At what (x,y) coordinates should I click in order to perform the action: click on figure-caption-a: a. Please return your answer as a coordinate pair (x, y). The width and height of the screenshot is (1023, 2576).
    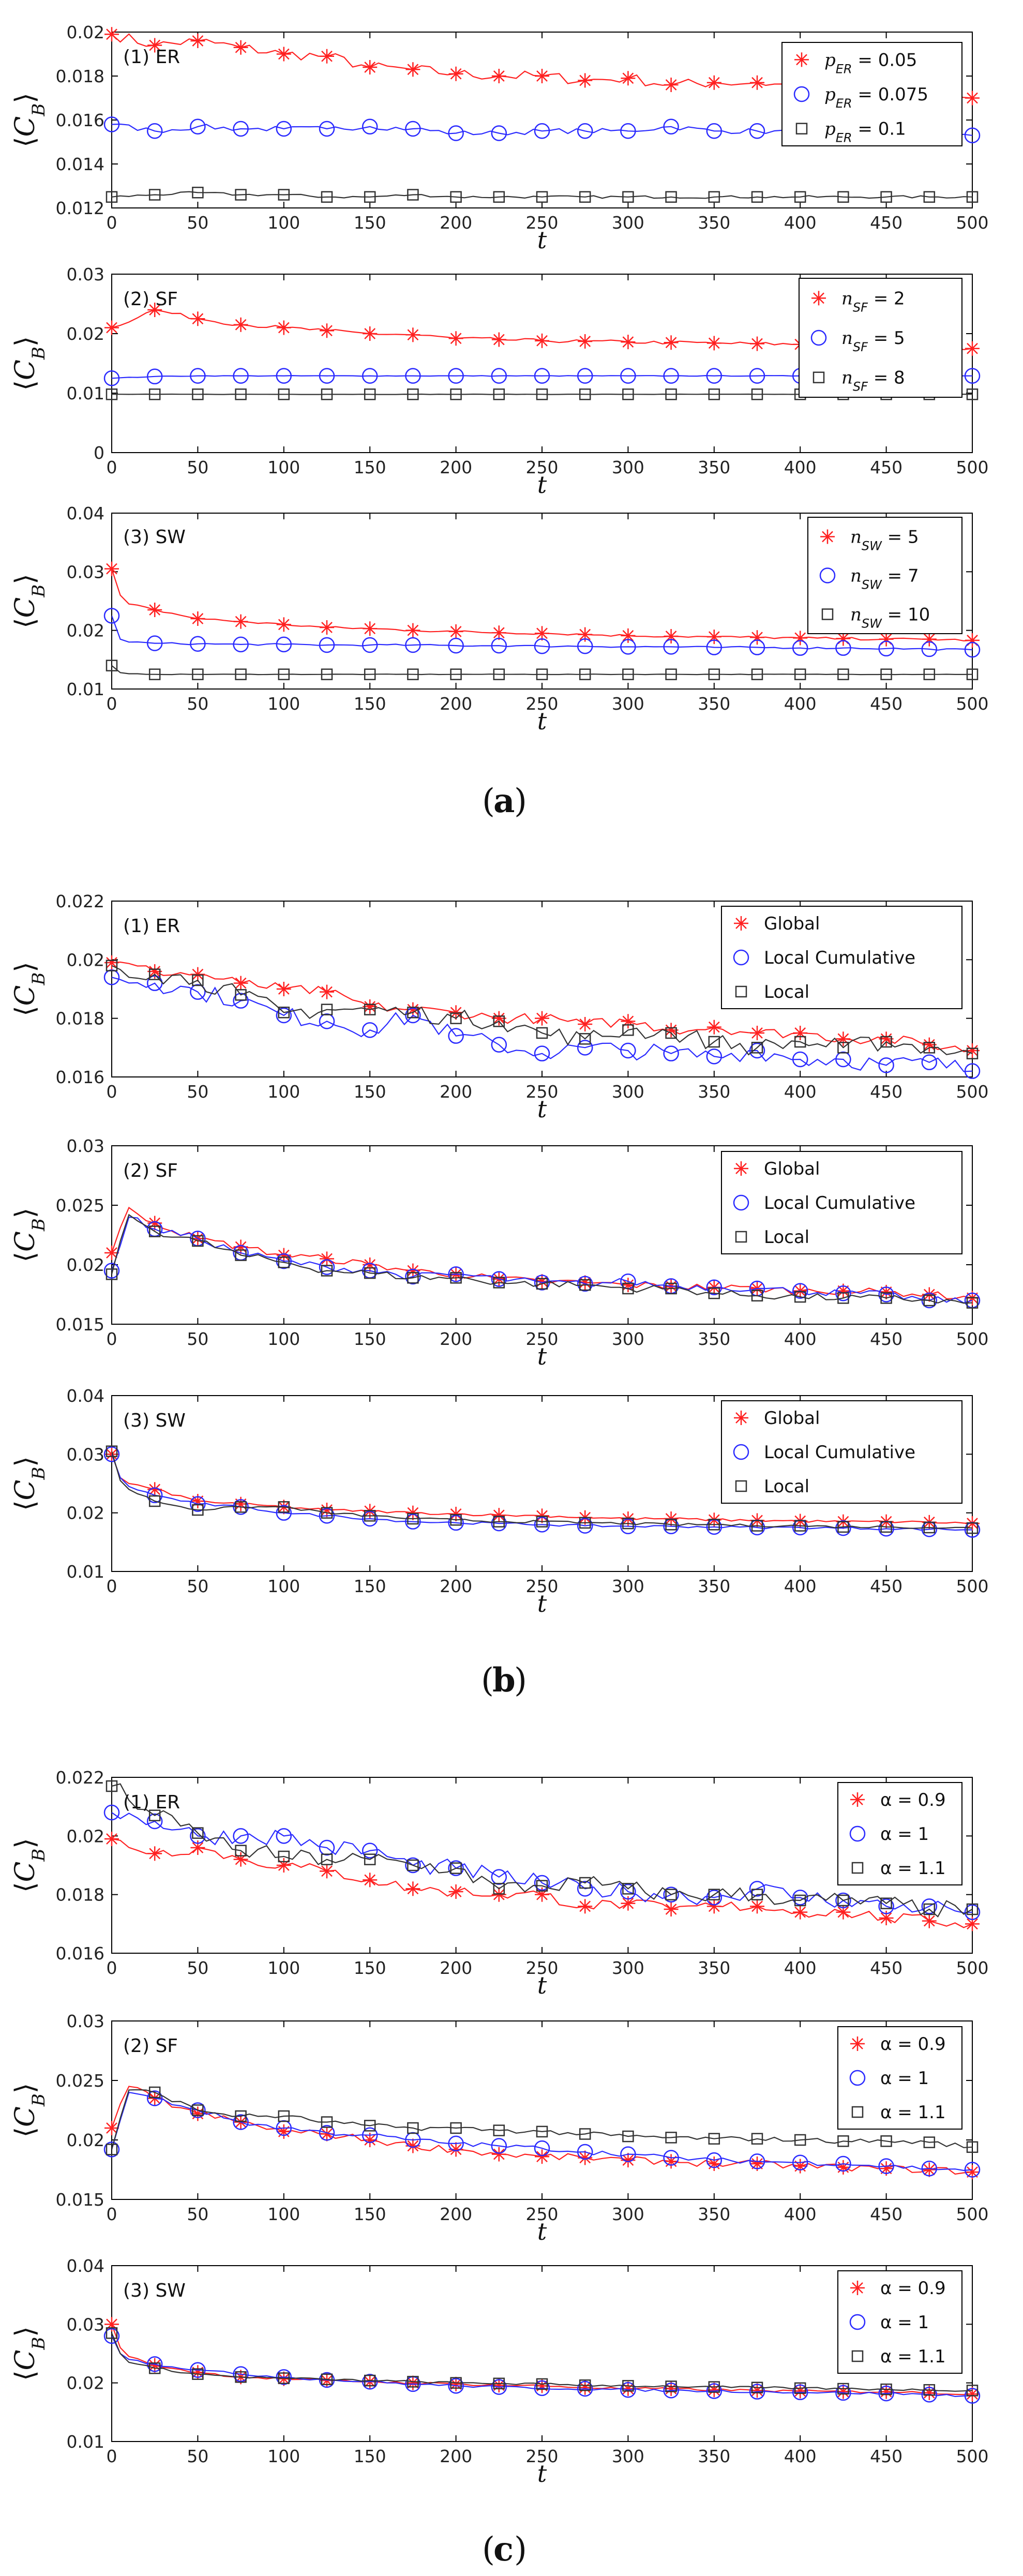
    Looking at the image, I should click on (504, 801).